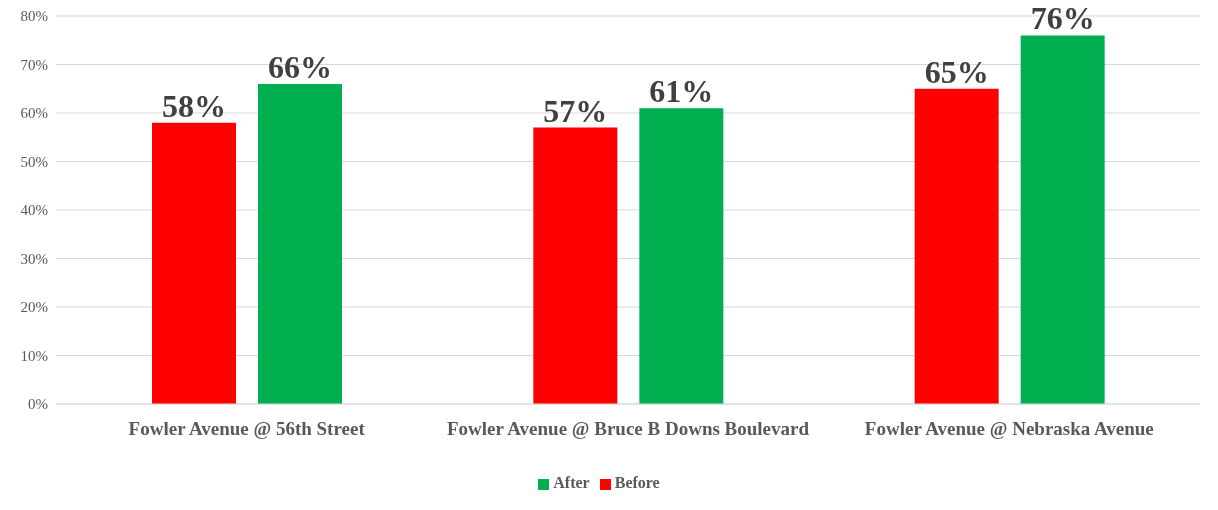 This screenshot has height=510, width=1218. I want to click on y-tick-label: 40%, so click(34, 210).